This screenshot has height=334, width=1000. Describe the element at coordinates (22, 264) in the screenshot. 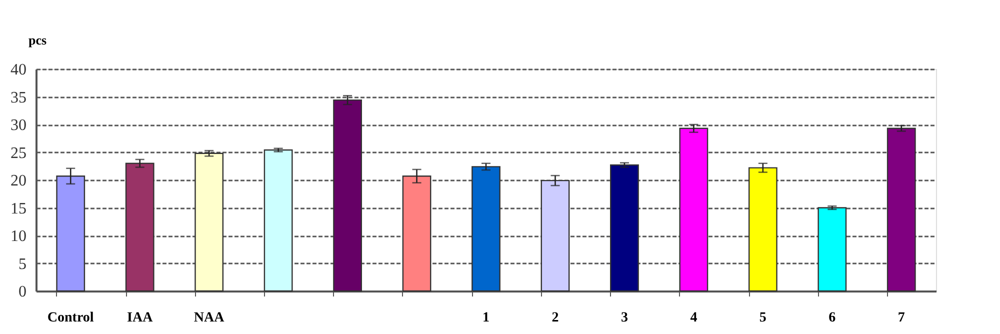

I see `y-tick-label: 5` at that location.